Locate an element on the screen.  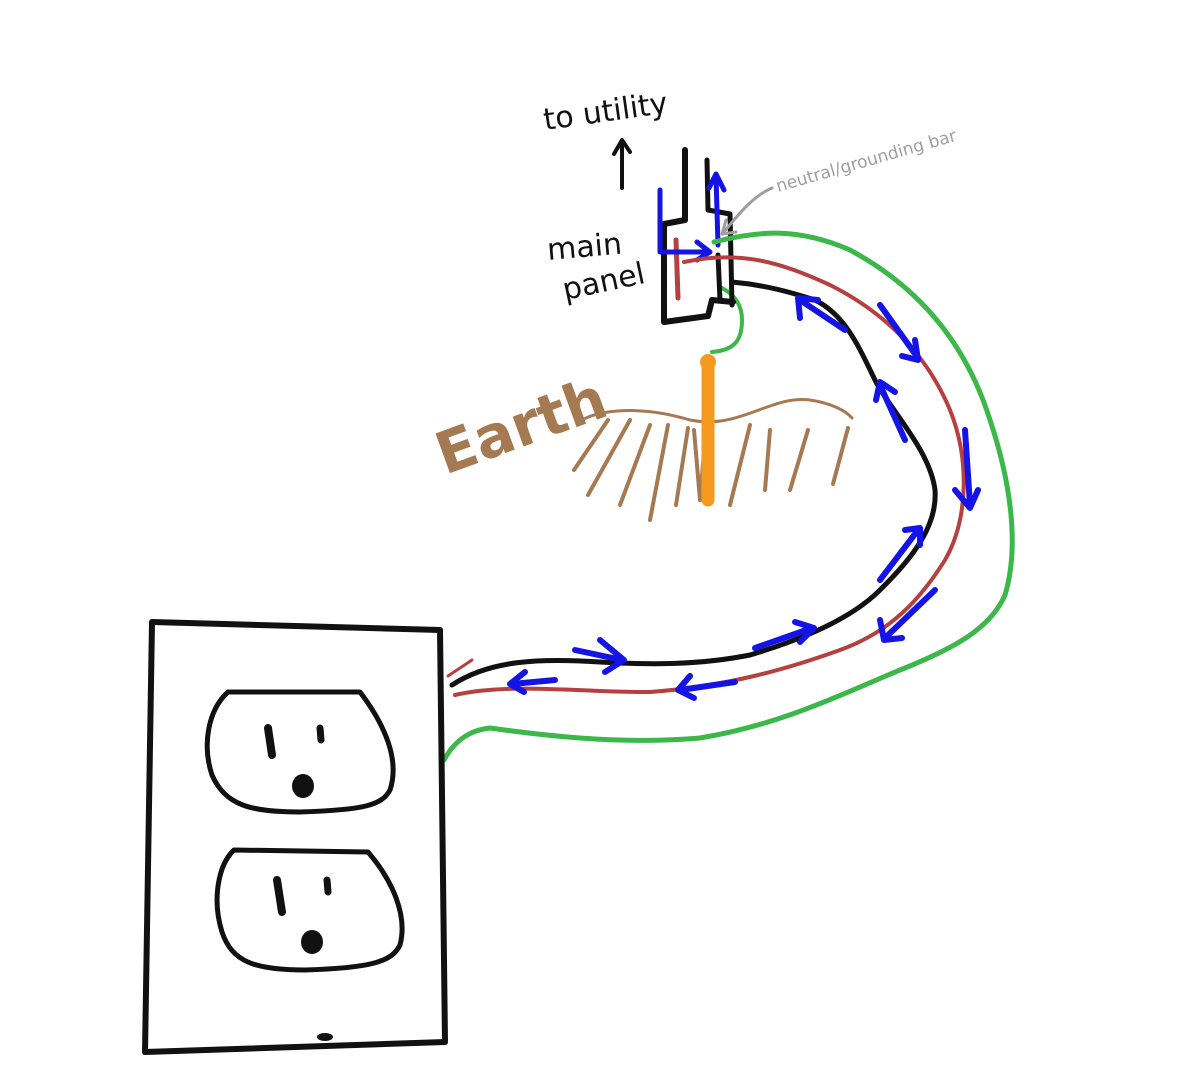
earth-label: Earth is located at coordinates (521, 426).